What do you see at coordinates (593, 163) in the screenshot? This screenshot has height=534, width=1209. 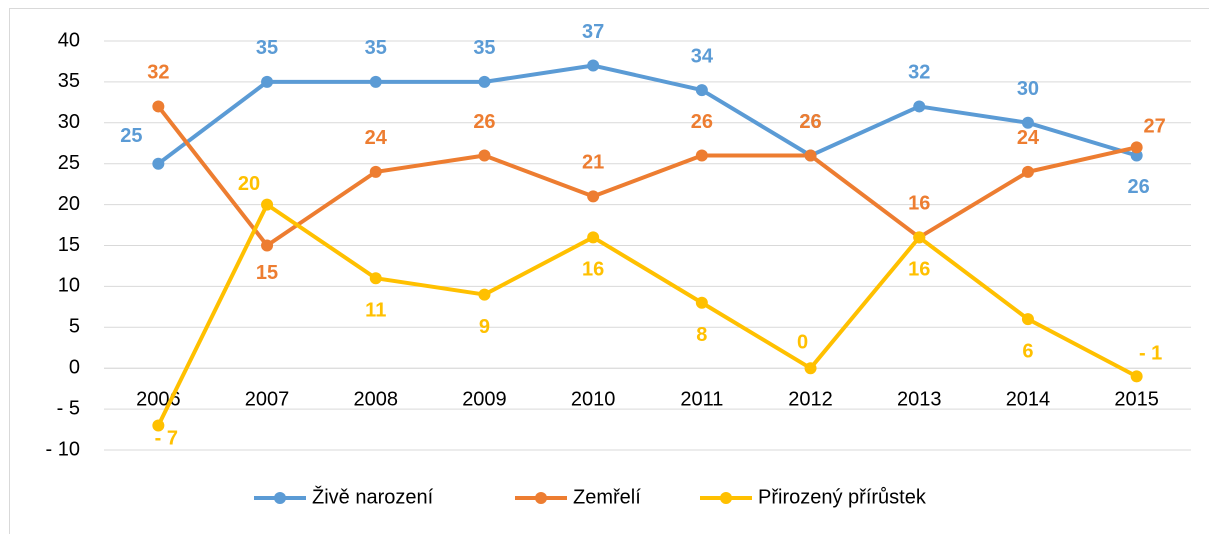 I see `data-label: 21` at bounding box center [593, 163].